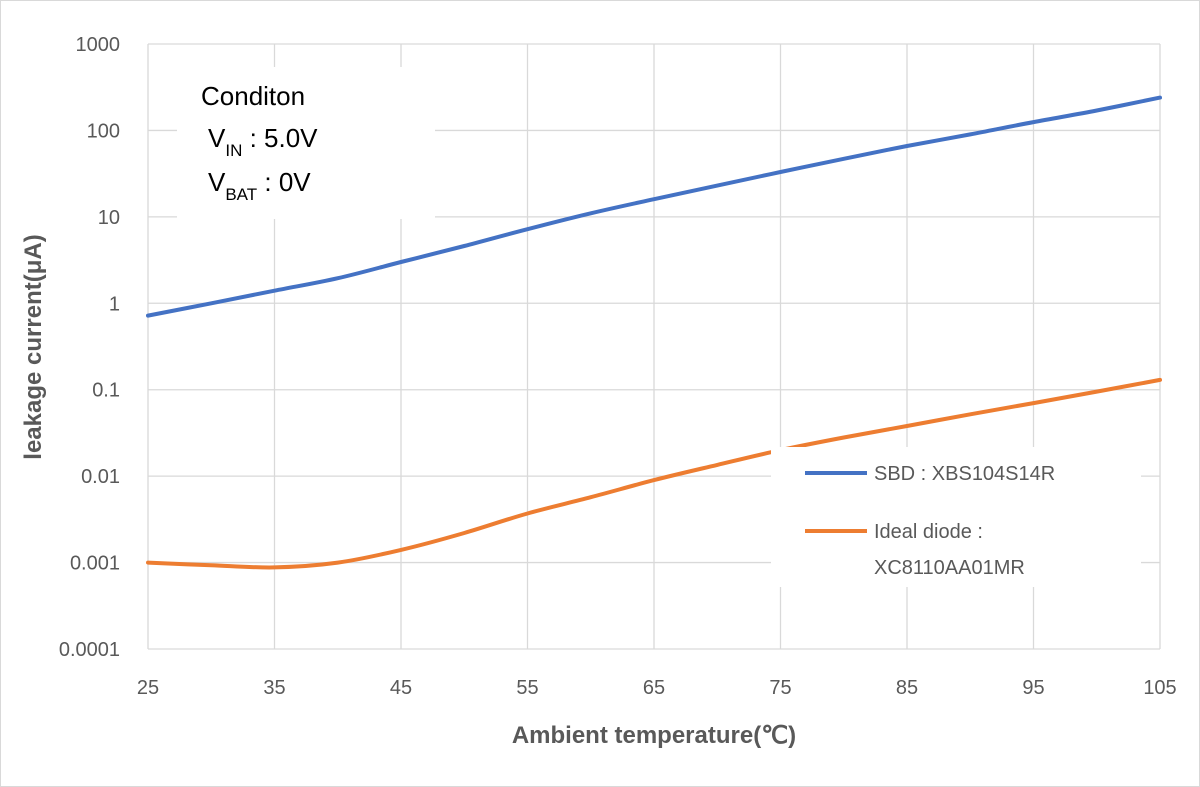 The image size is (1200, 787). Describe the element at coordinates (949, 568) in the screenshot. I see `legend-label-ideal-diode-line2: XC8110AA01MR` at that location.